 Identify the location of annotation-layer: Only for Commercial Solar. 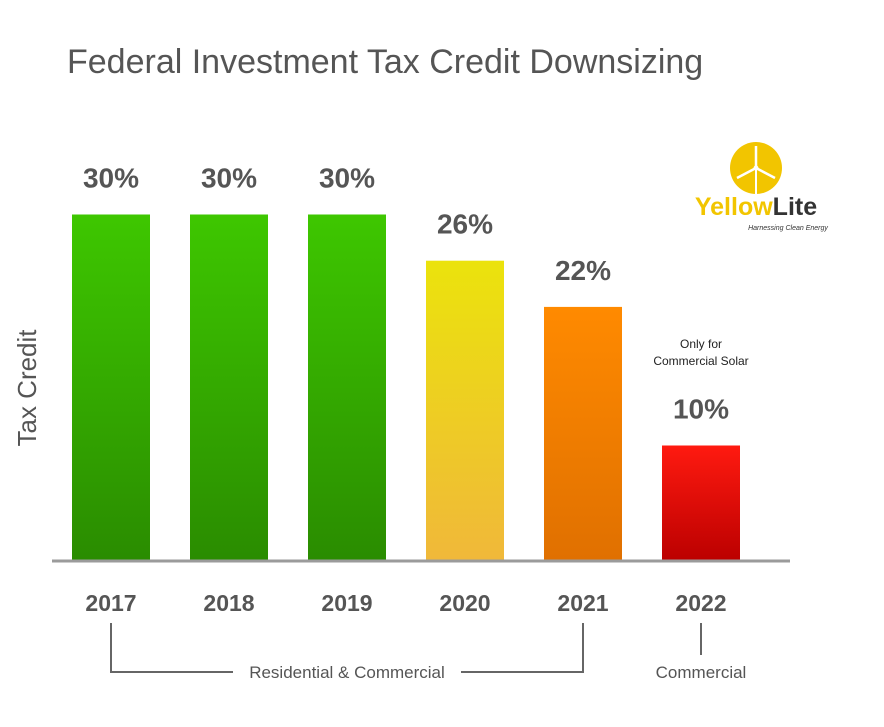
(700, 352).